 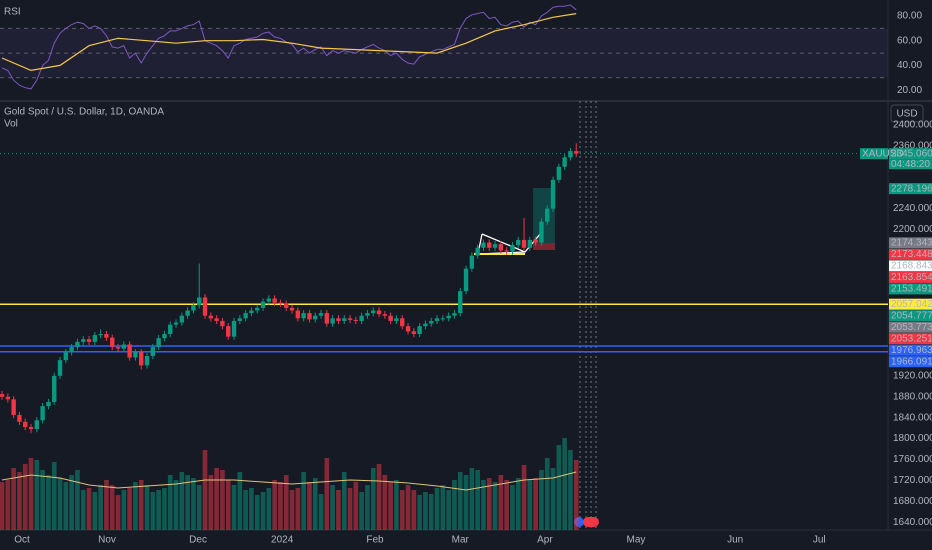 I want to click on symbol-box, so click(x=874, y=154).